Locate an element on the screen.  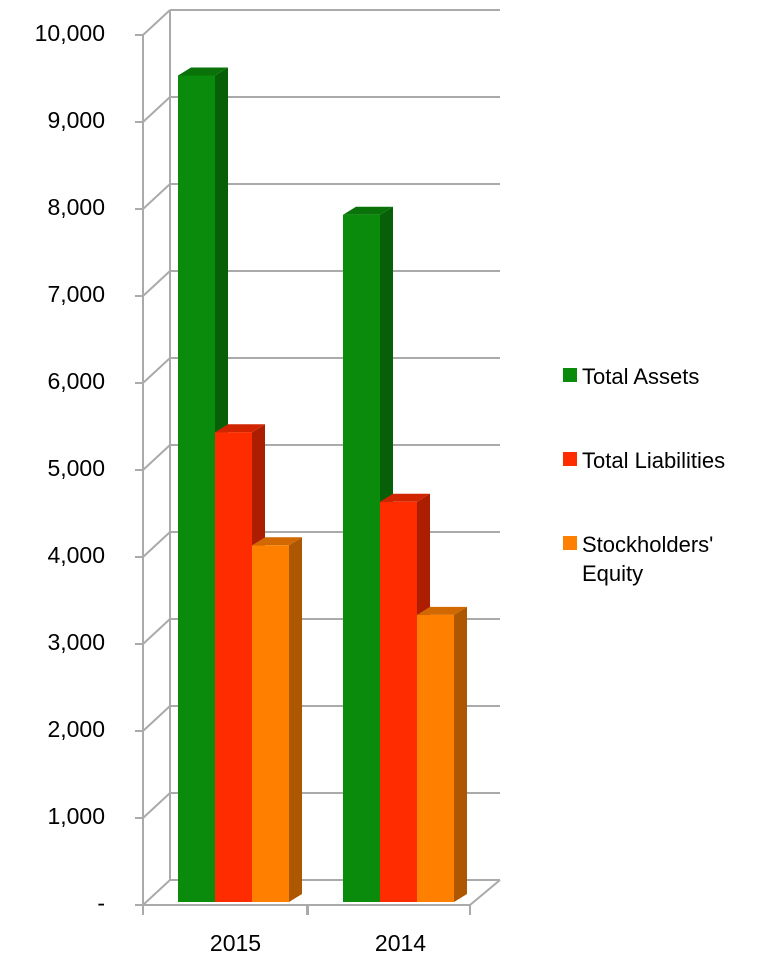
legend-label: Total Liabilities is located at coordinates (654, 460).